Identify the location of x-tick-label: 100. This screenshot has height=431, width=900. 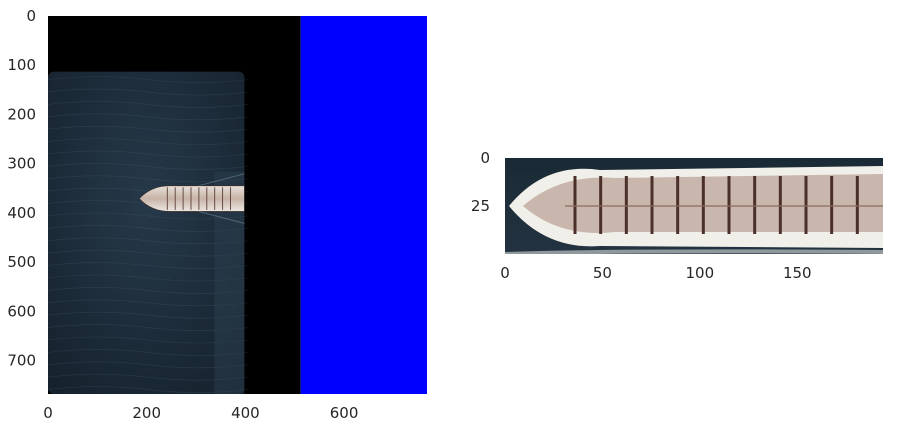
(700, 273).